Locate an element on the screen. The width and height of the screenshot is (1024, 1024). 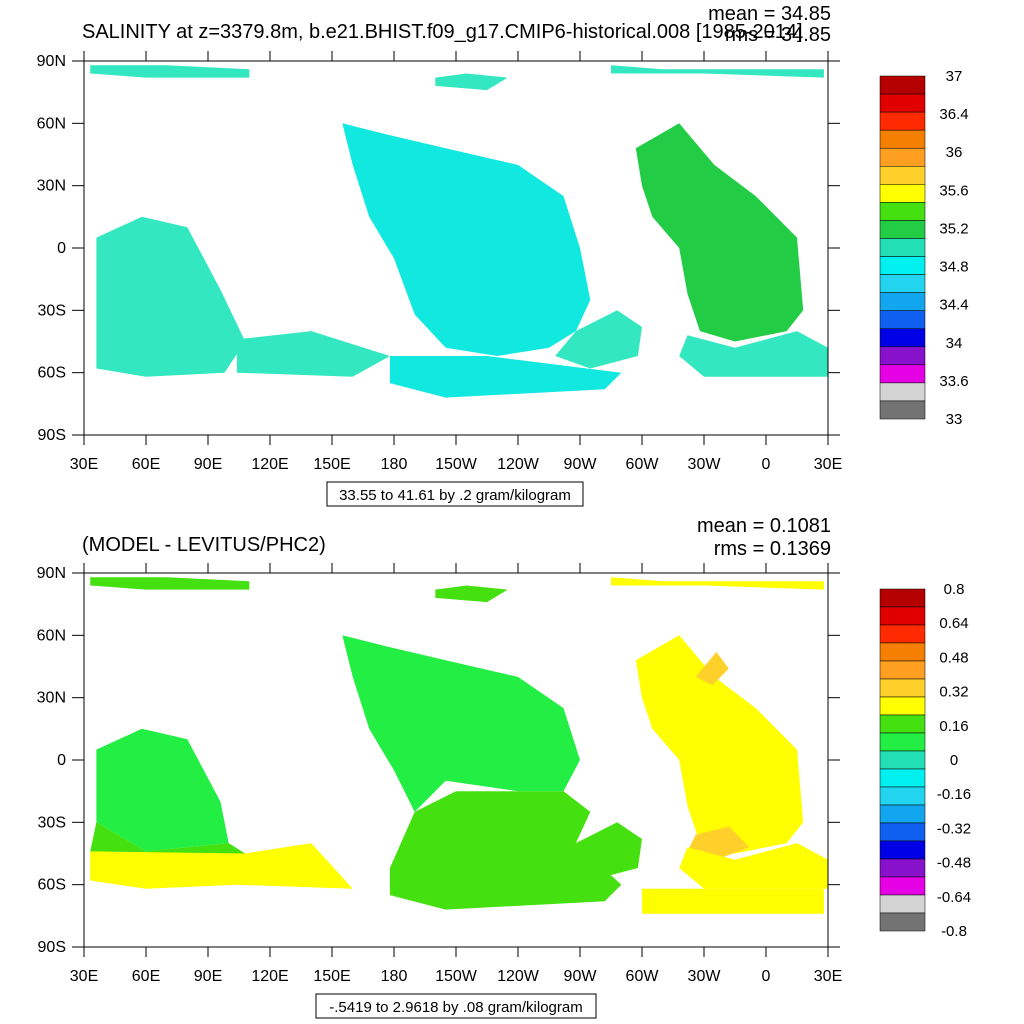
colorbar: 37 36.4 36 35.6 35.2 34.8 34.4 34 33.6 33 is located at coordinates (924, 248).